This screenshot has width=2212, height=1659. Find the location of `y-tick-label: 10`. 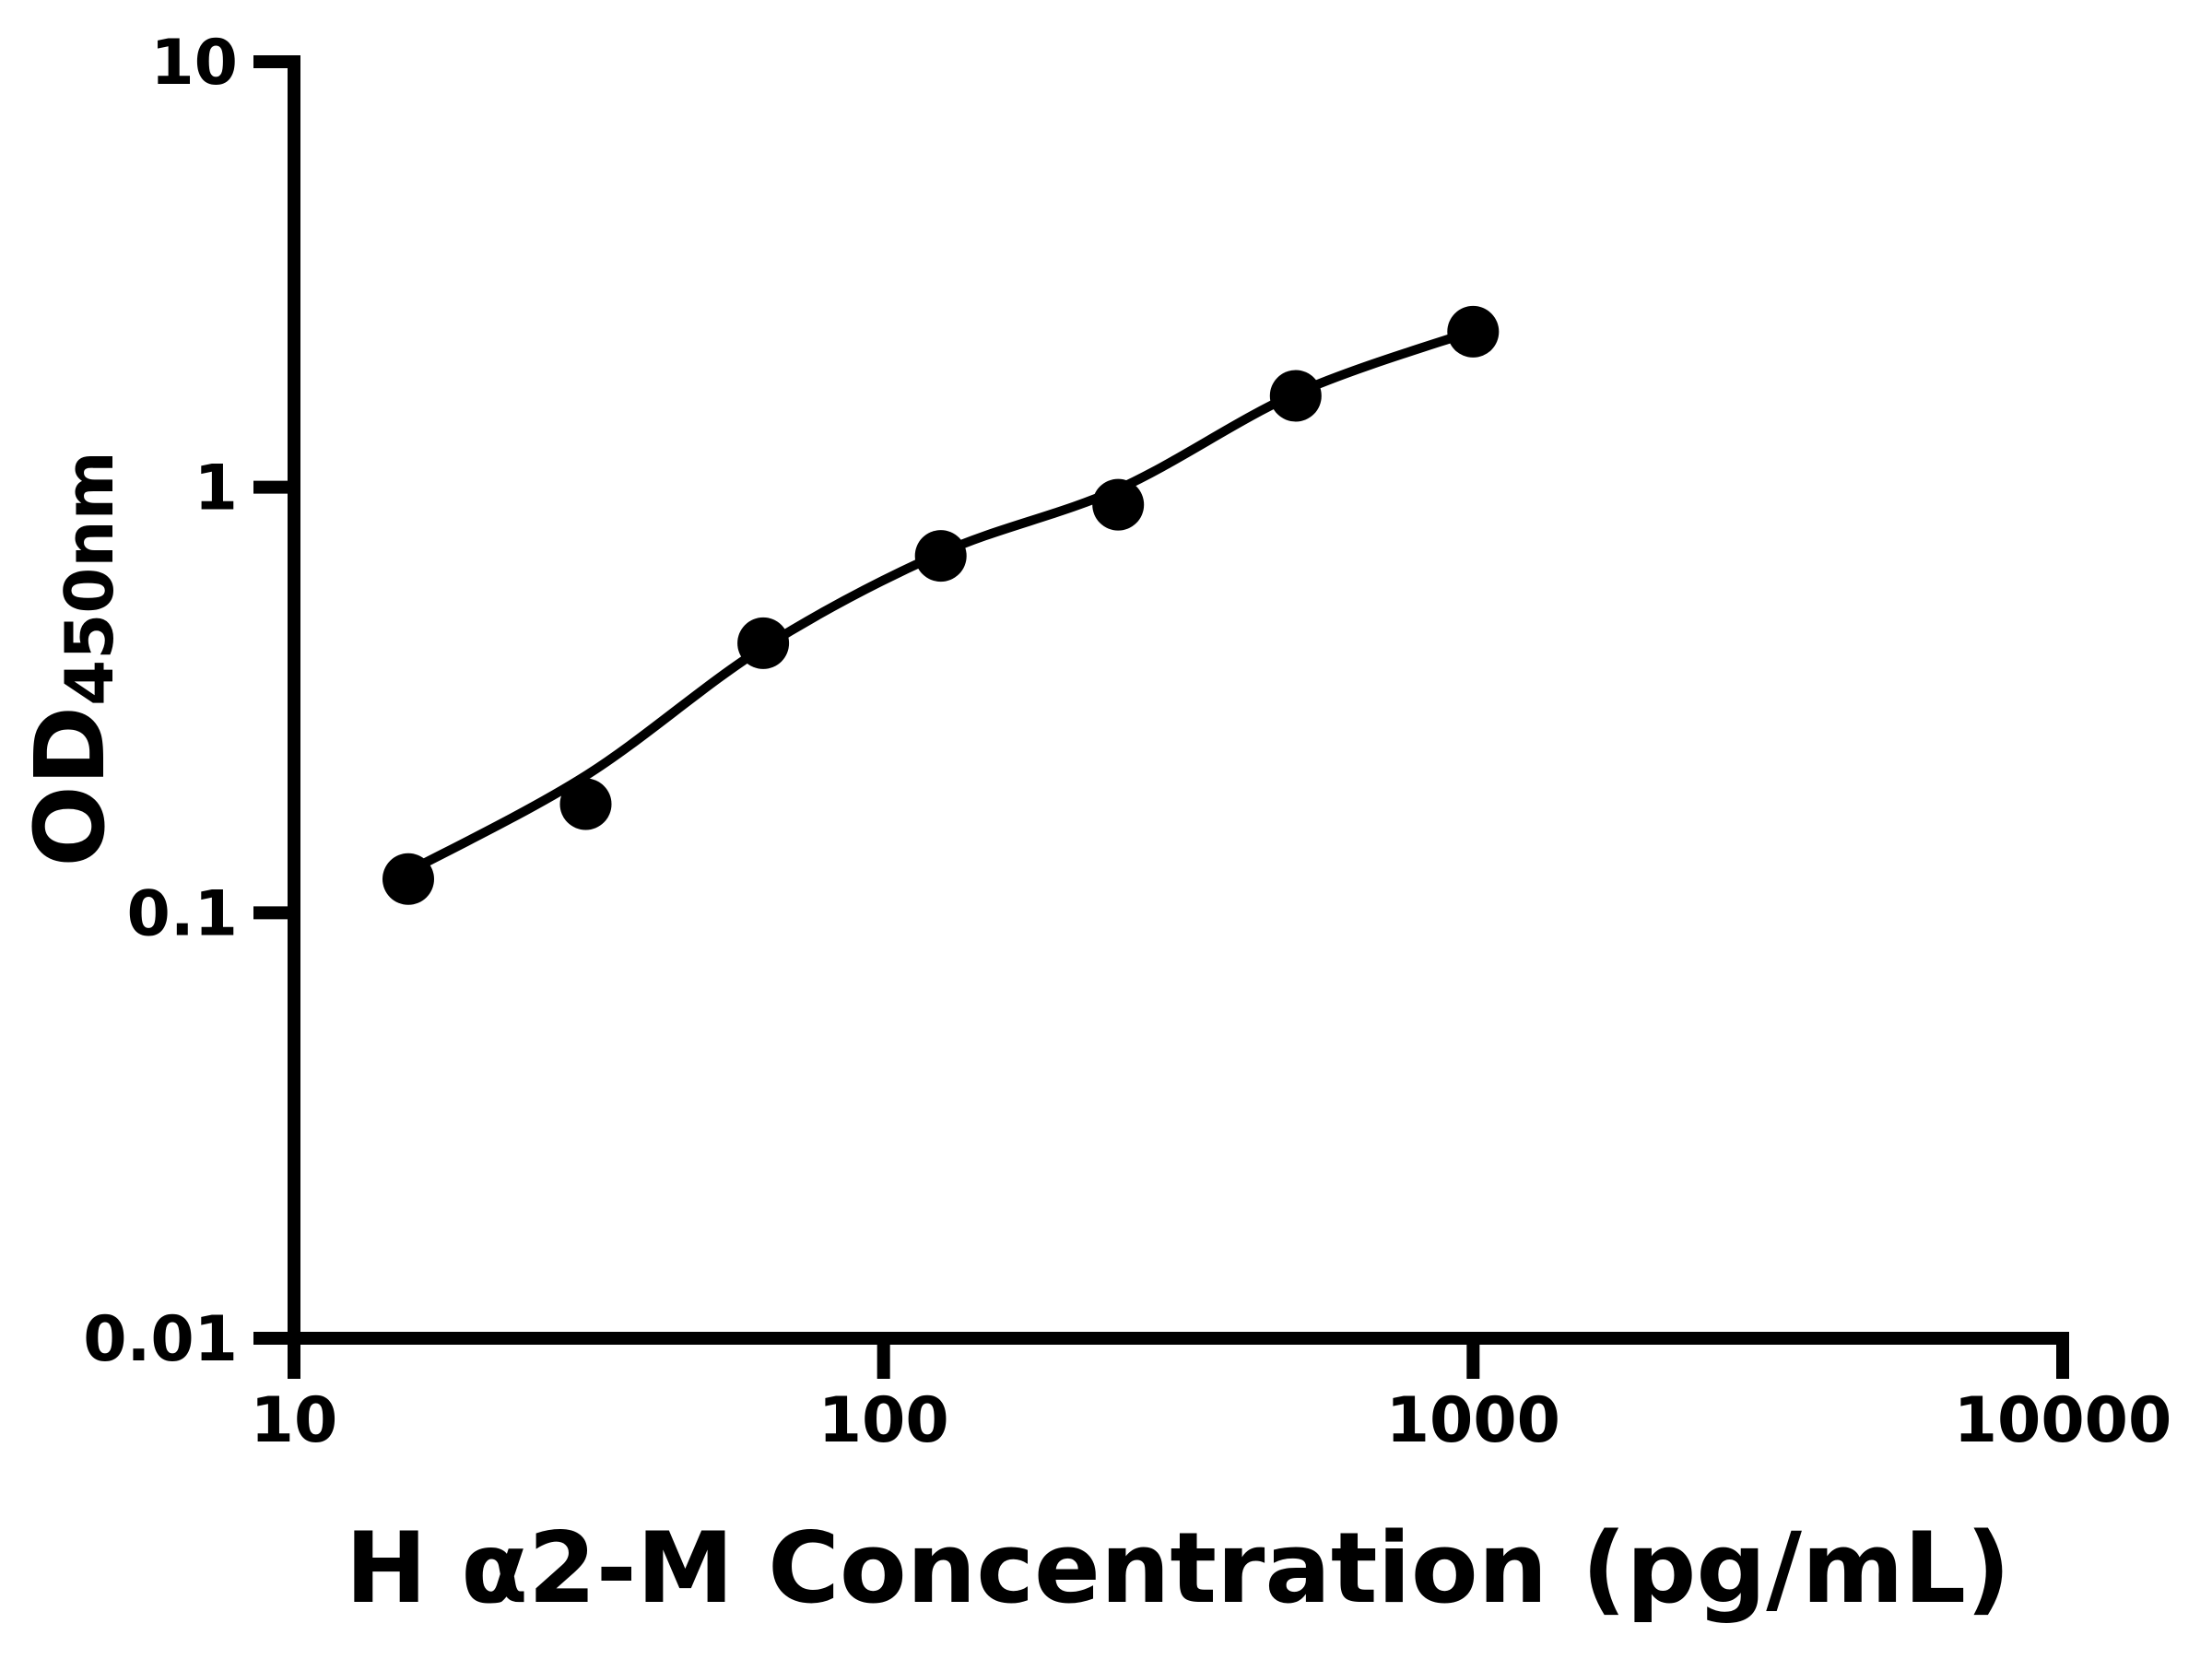

y-tick-label: 10 is located at coordinates (194, 63).